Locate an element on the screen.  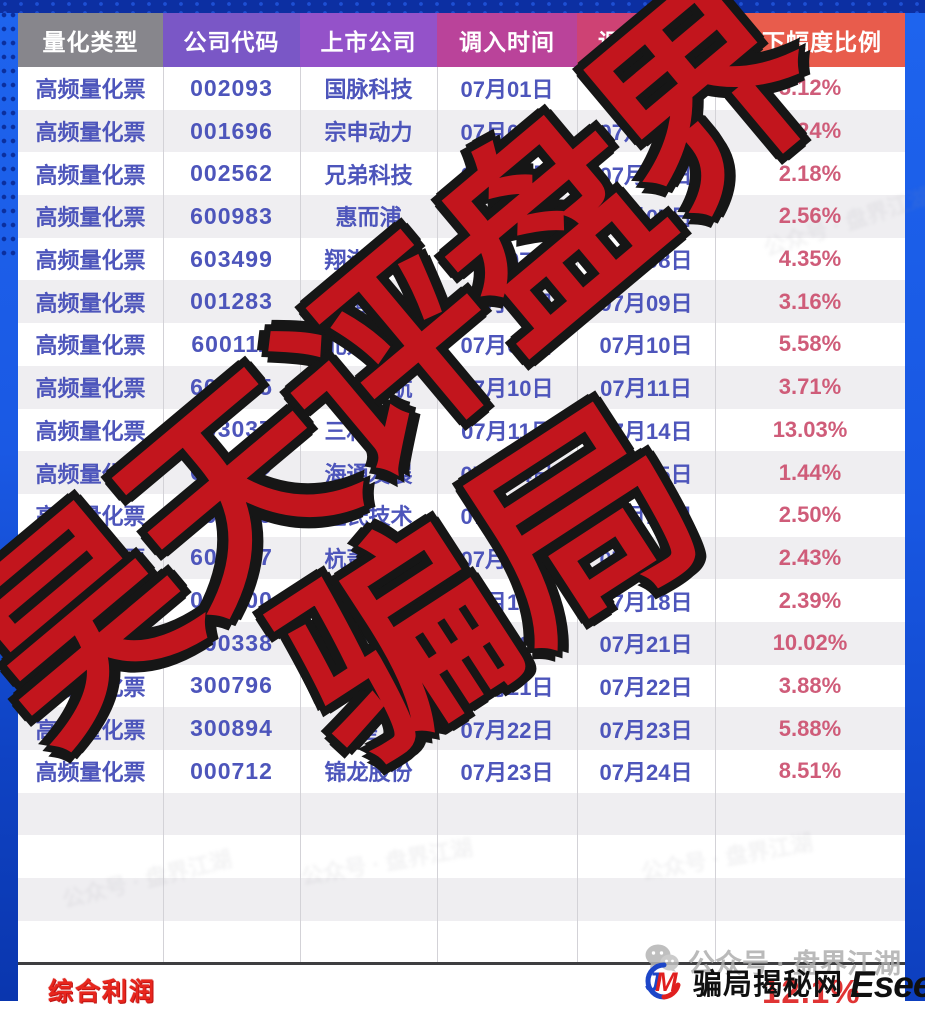
table-row: 高频量化票 600111 北方稀土 07月09日 07月10日 5.58% is located at coordinates (461, 344).